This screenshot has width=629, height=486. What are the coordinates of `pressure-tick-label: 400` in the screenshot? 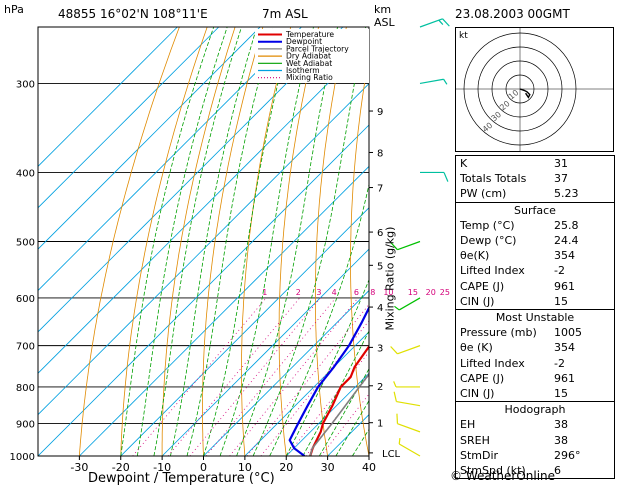 It's located at (25, 173).